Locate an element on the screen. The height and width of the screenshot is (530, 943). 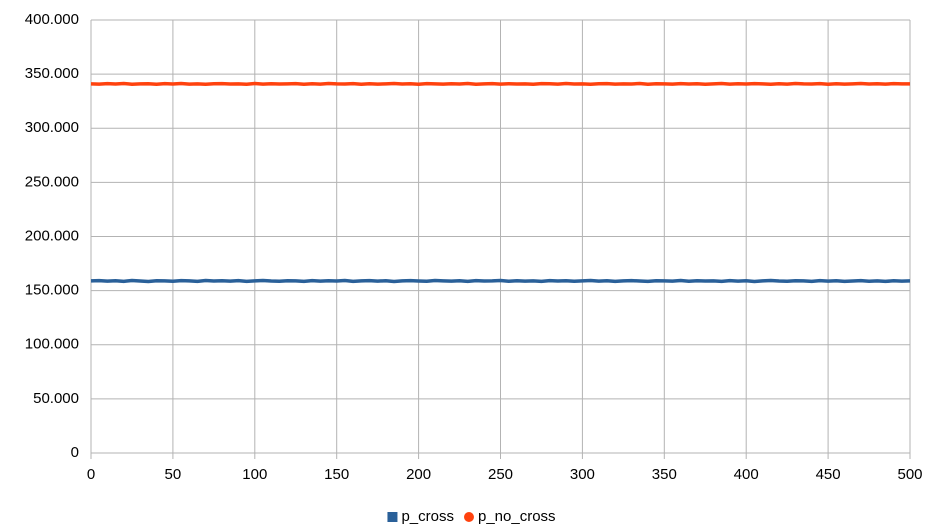
x-tick-label: 500 is located at coordinates (909, 474).